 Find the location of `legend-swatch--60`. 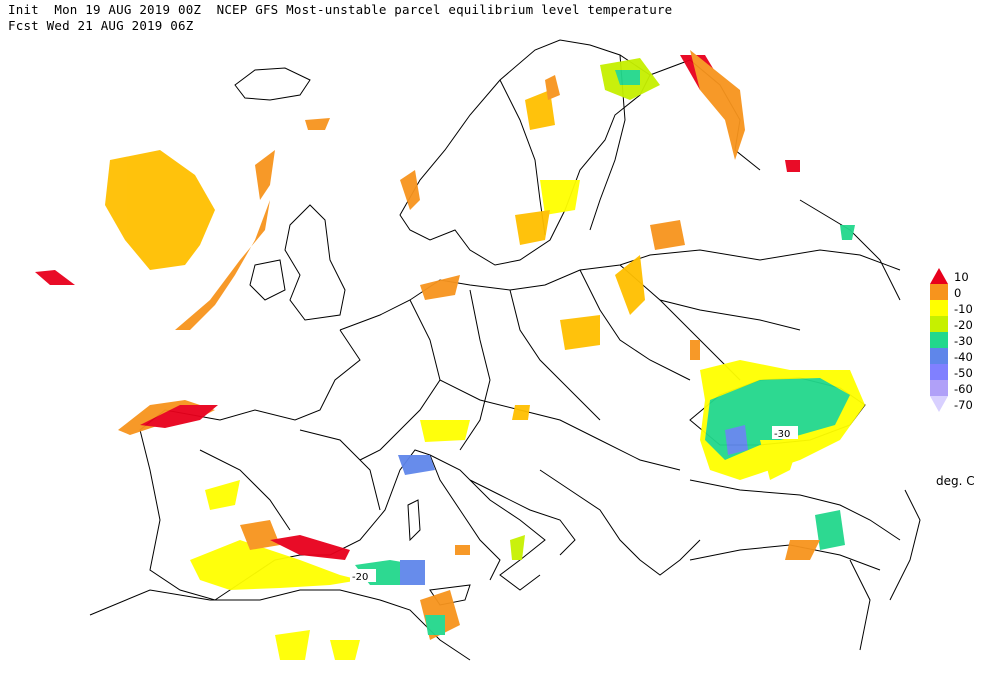

legend-swatch--60 is located at coordinates (939, 388).